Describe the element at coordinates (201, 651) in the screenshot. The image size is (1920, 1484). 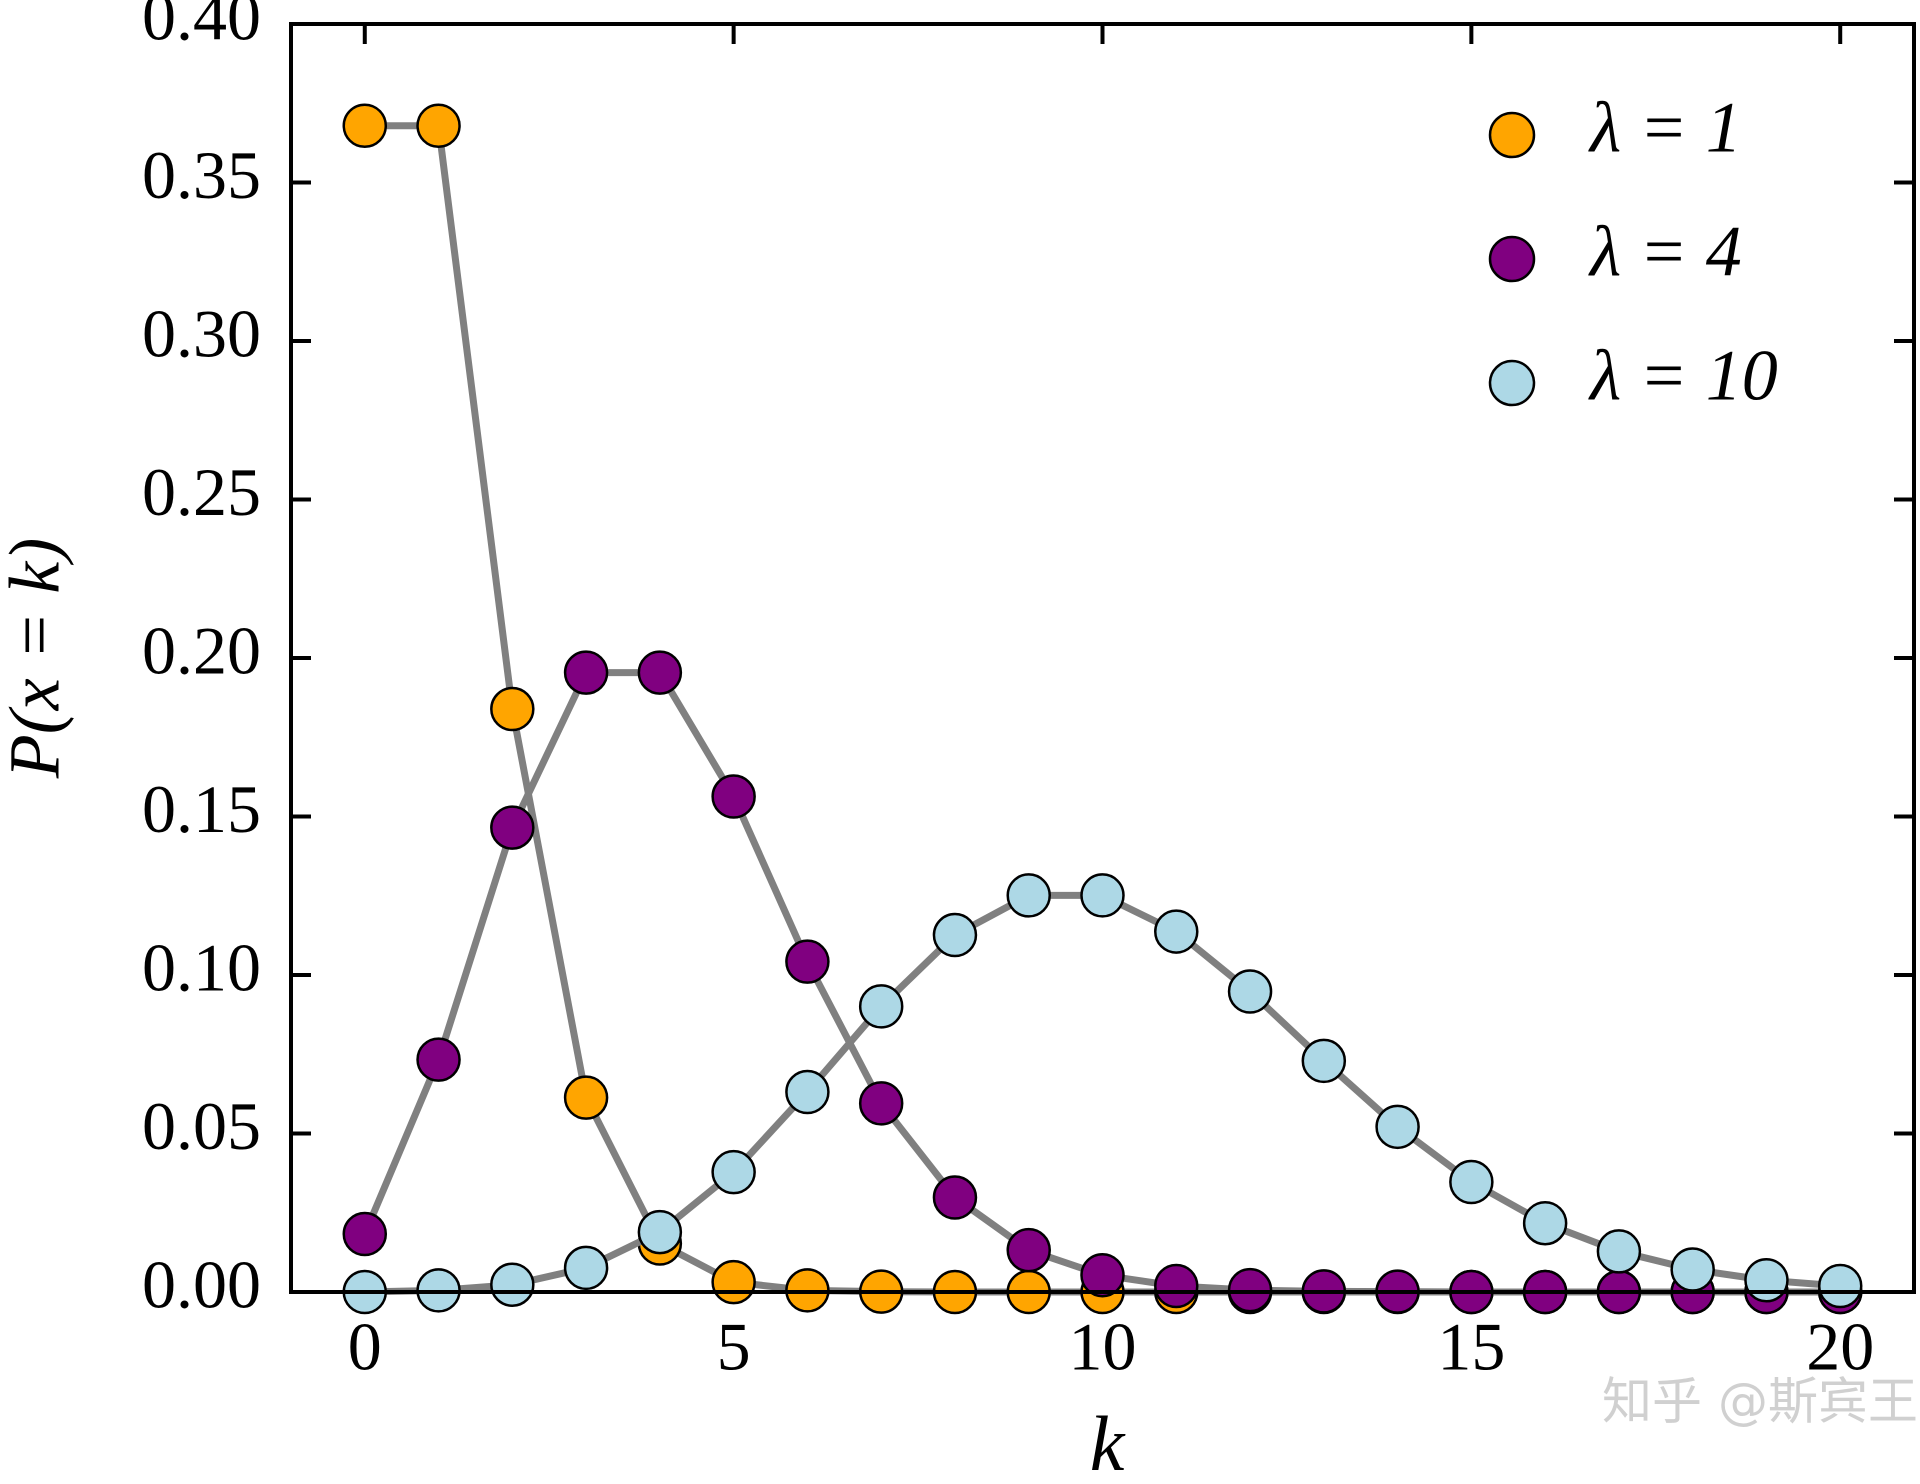
I see `y-tick-label: 0.20` at that location.